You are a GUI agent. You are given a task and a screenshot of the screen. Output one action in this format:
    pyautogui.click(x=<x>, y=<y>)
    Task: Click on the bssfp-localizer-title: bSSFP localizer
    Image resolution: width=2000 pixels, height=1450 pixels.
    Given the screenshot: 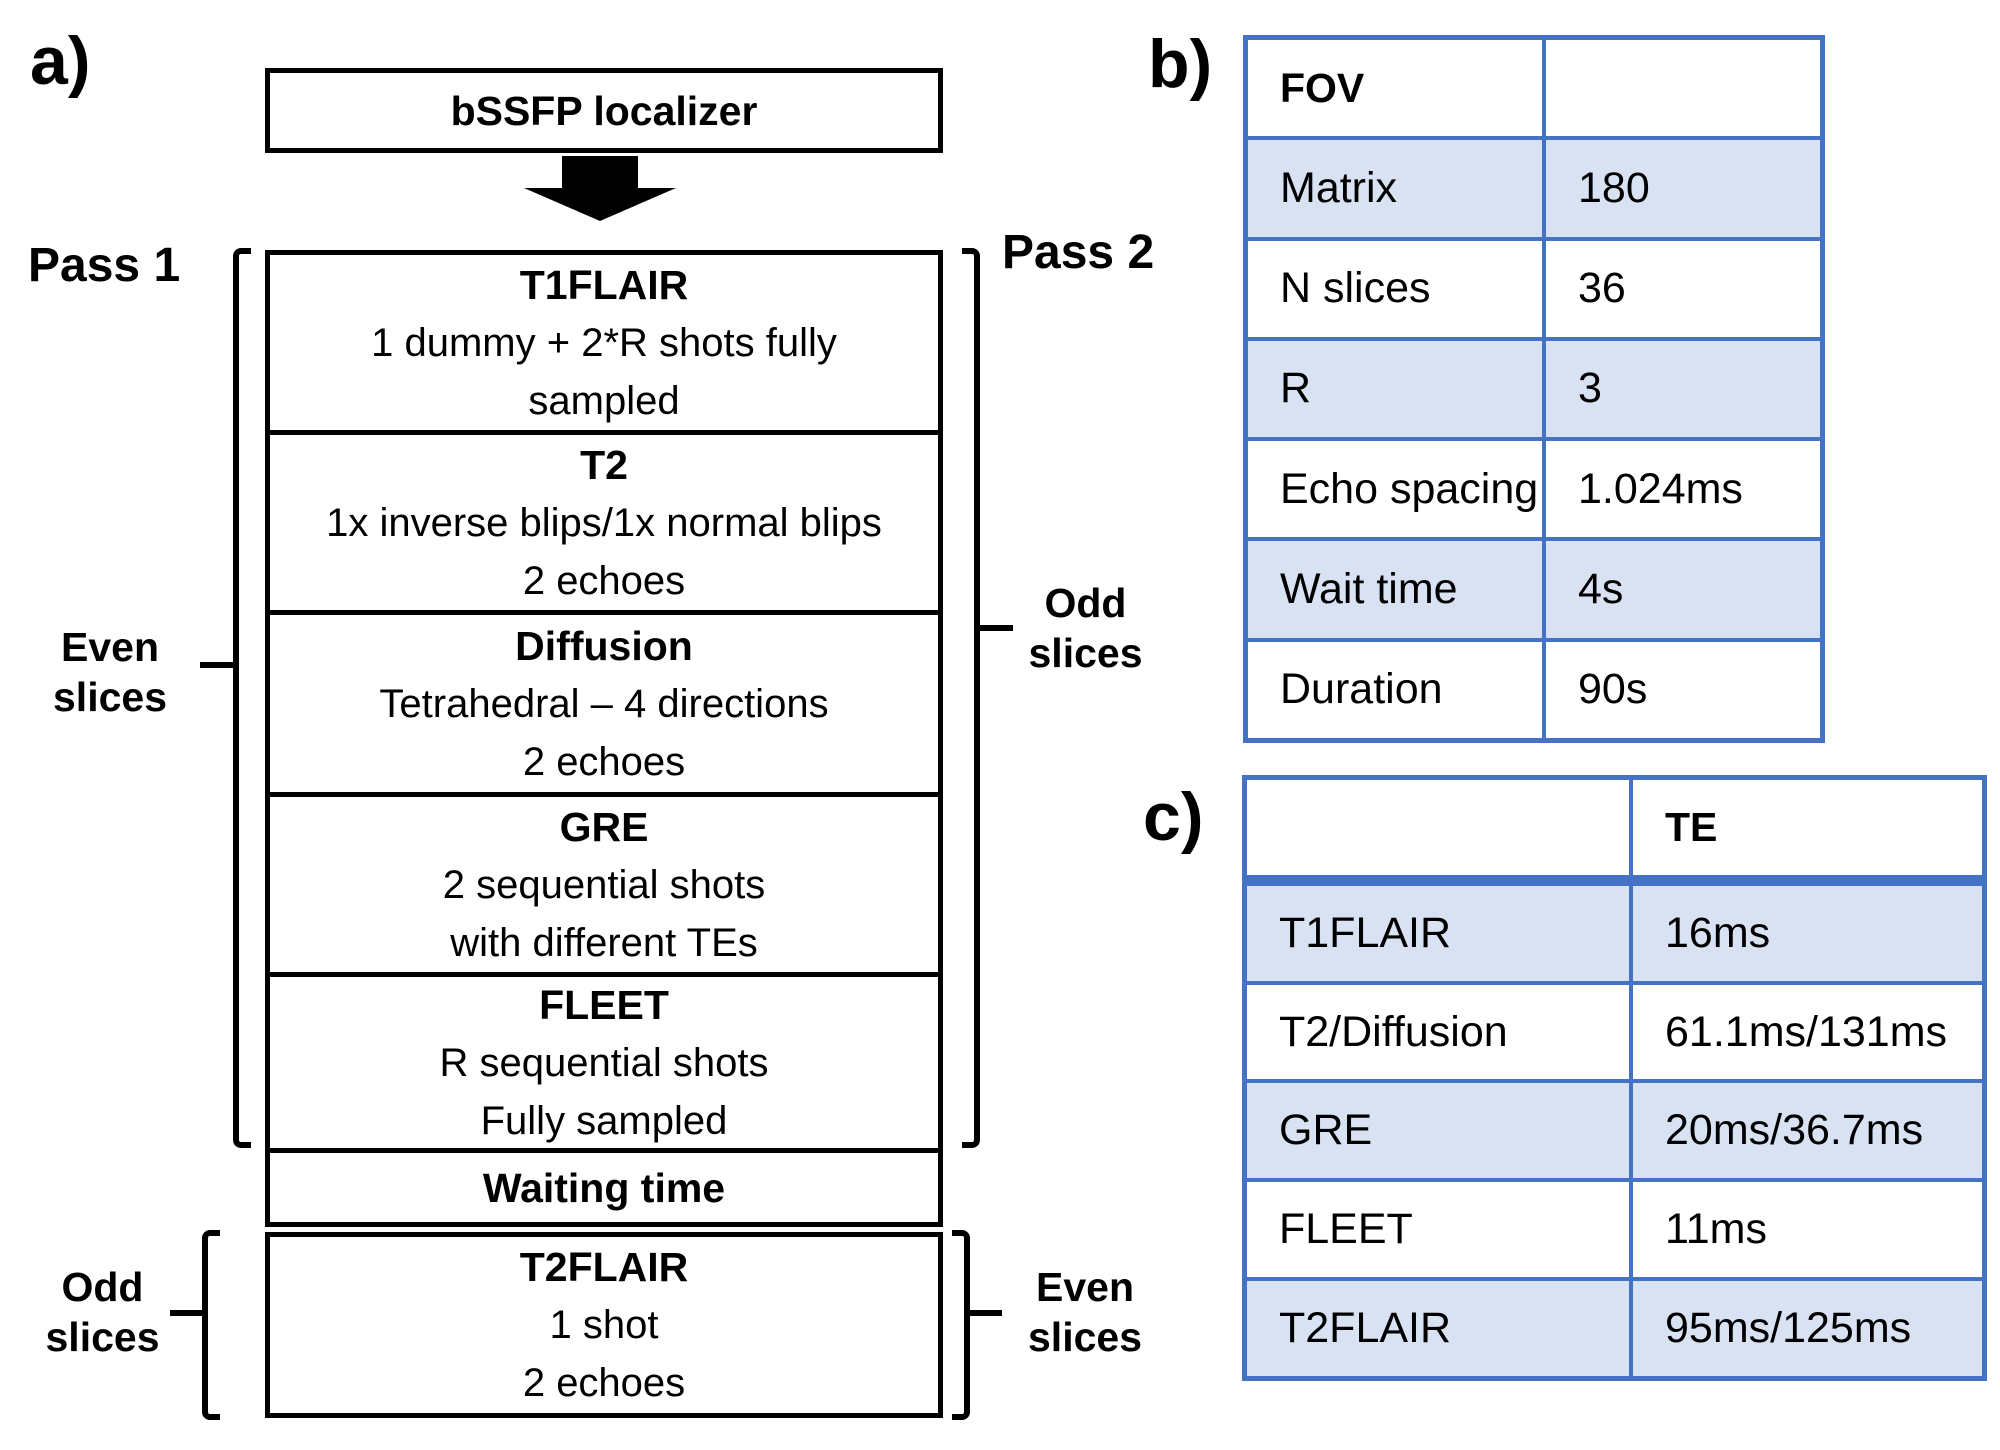 What is the action you would take?
    pyautogui.click(x=604, y=110)
    